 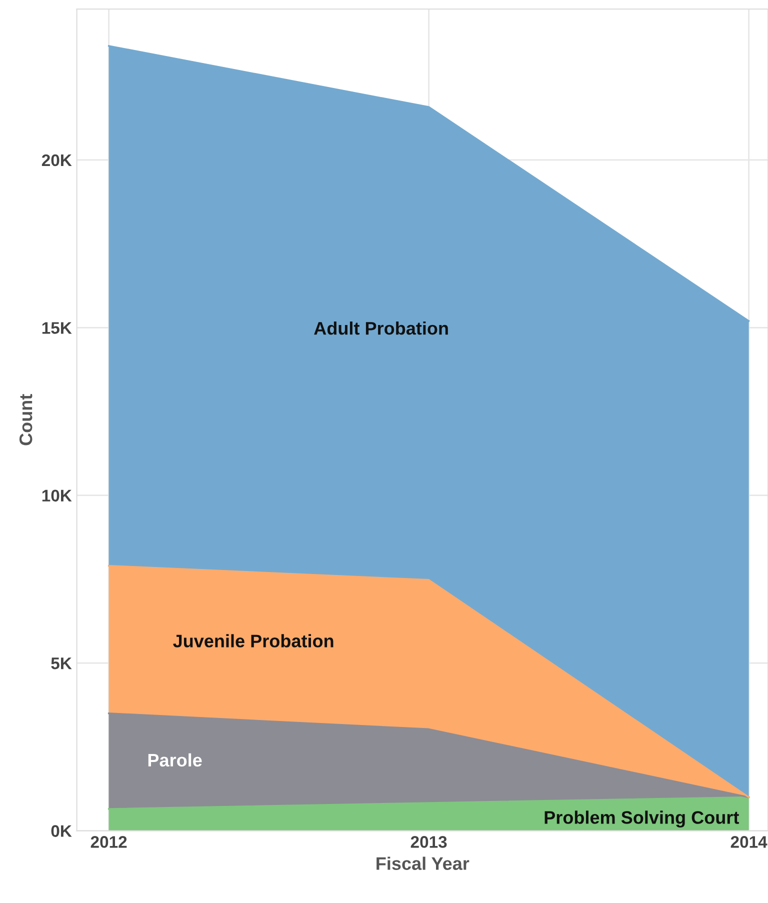 What do you see at coordinates (57, 160) in the screenshot?
I see `y-tick-label: 20K` at bounding box center [57, 160].